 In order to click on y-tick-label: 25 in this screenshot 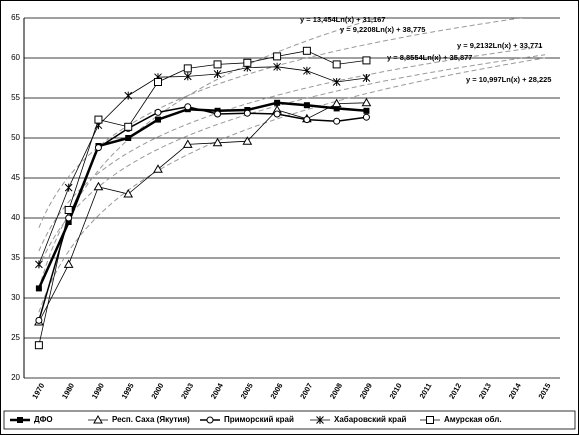, I will do `click(15, 337)`.